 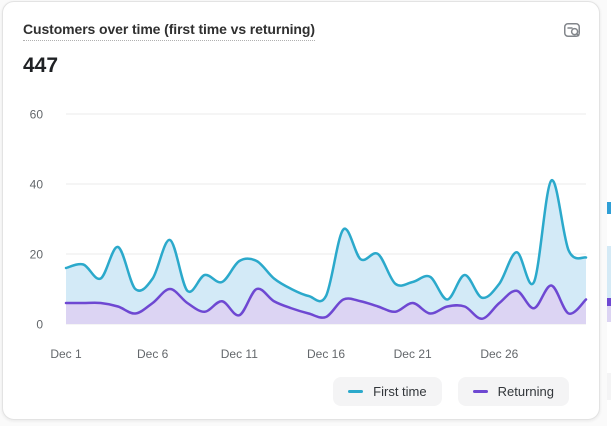 I want to click on area-returning, so click(x=326, y=304).